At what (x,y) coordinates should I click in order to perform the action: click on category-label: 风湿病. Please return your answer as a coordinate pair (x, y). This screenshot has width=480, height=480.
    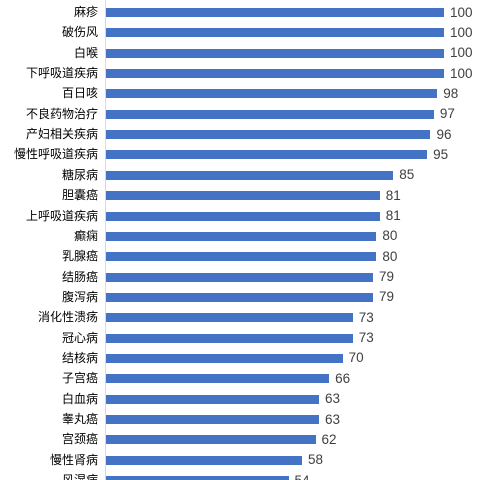
    Looking at the image, I should click on (49, 476).